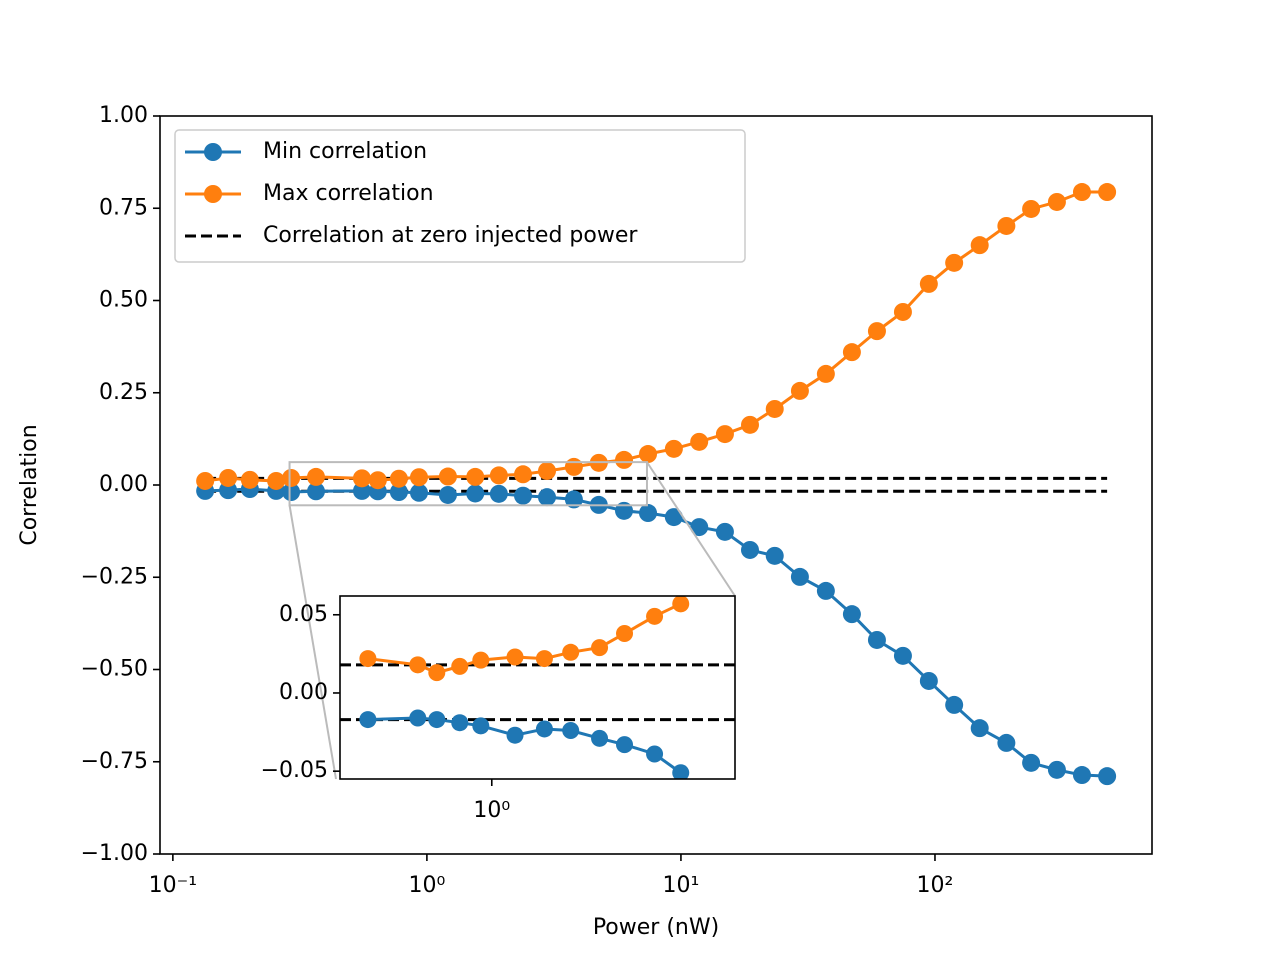 Image resolution: width=1280 pixels, height=960 pixels. What do you see at coordinates (681, 885) in the screenshot?
I see `x-tick-label: 10¹` at bounding box center [681, 885].